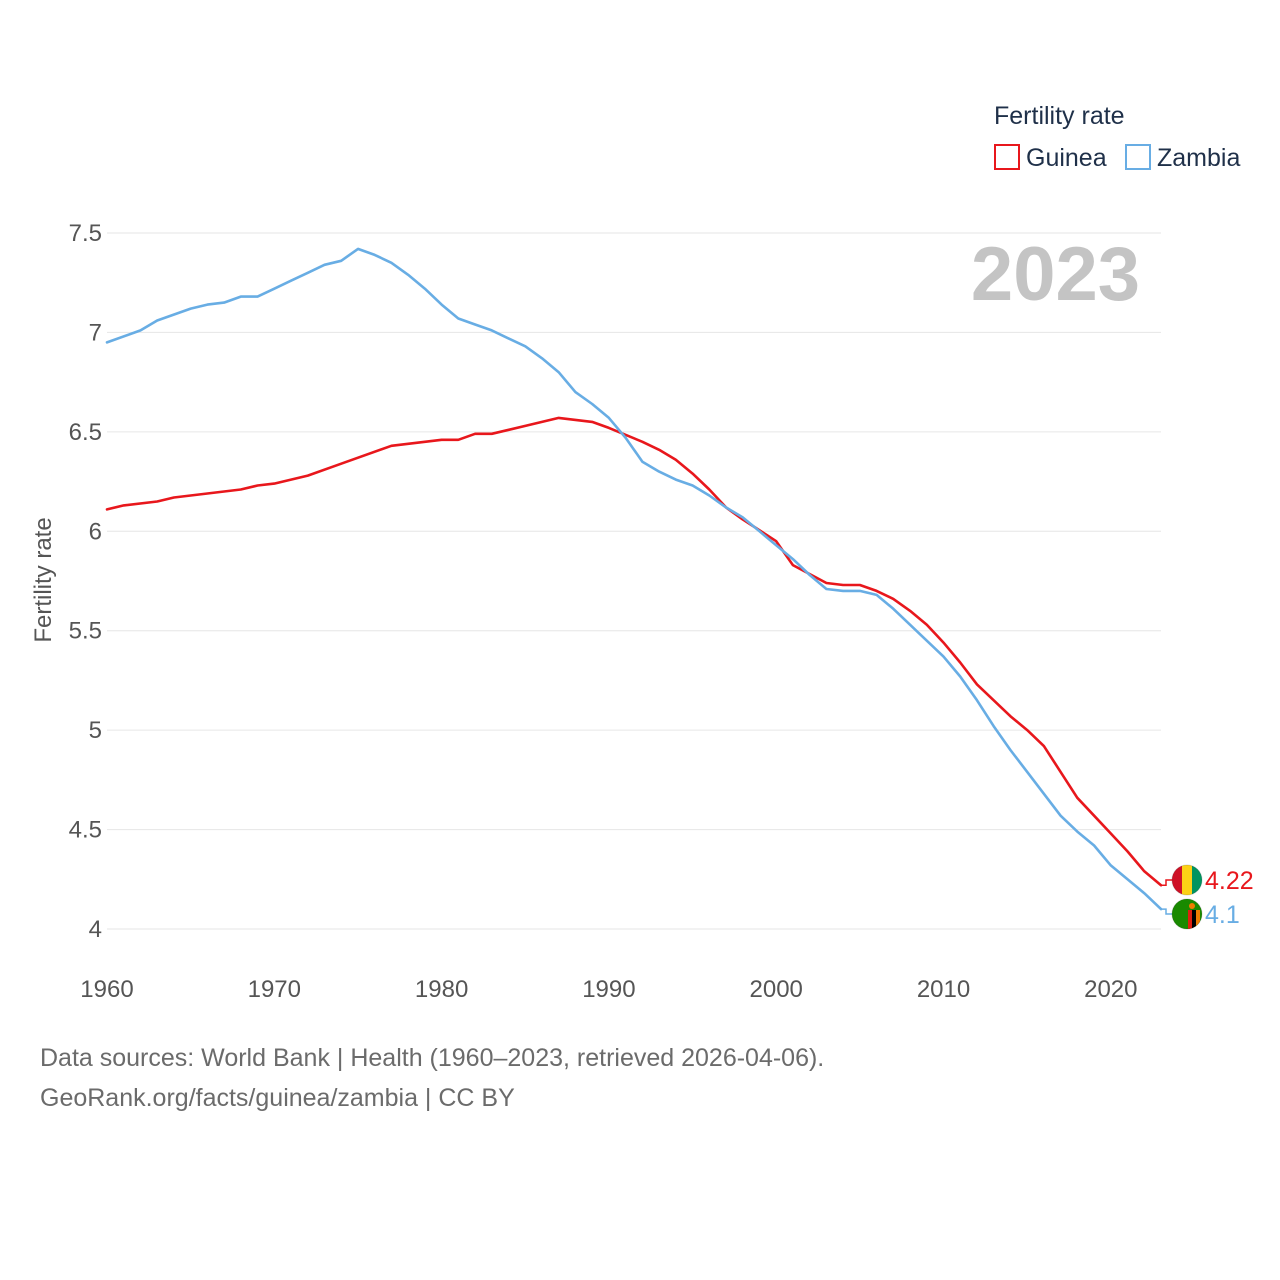 Image resolution: width=1280 pixels, height=1280 pixels. What do you see at coordinates (95, 730) in the screenshot?
I see `y-tick-label: 5` at bounding box center [95, 730].